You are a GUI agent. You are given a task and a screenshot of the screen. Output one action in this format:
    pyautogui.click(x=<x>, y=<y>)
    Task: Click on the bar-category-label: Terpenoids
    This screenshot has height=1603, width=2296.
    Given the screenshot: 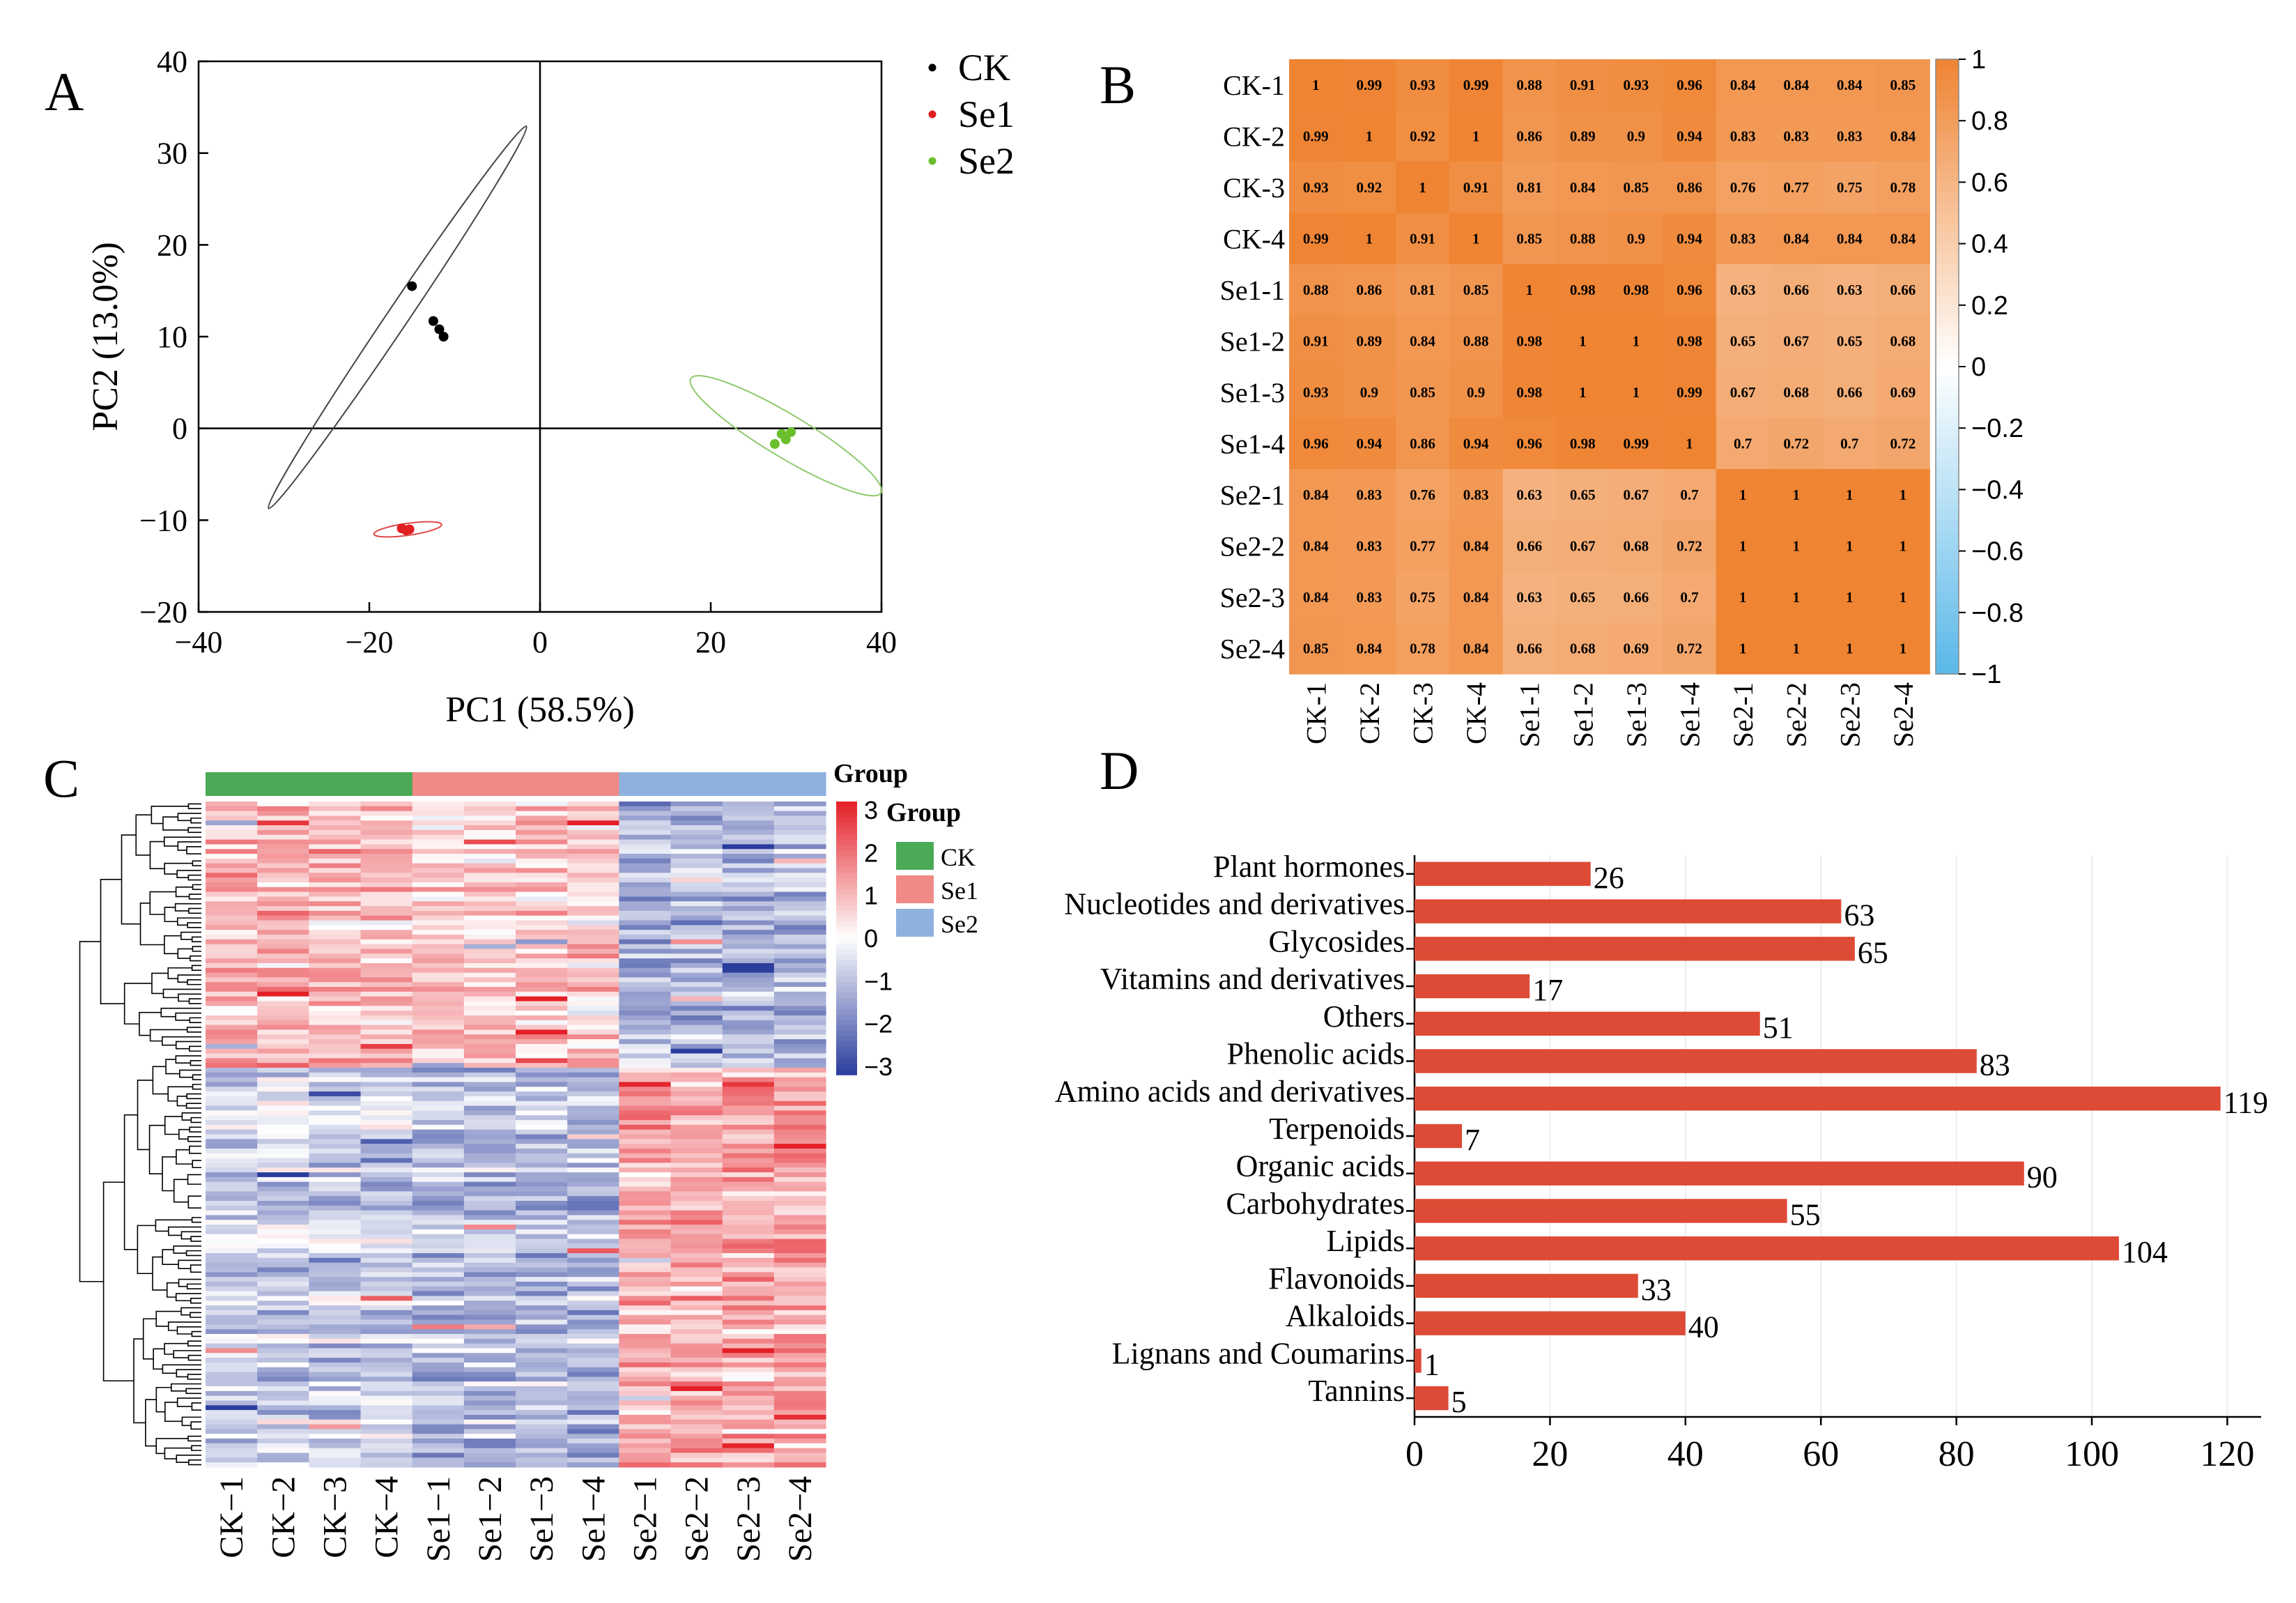 What is the action you would take?
    pyautogui.click(x=1337, y=1129)
    